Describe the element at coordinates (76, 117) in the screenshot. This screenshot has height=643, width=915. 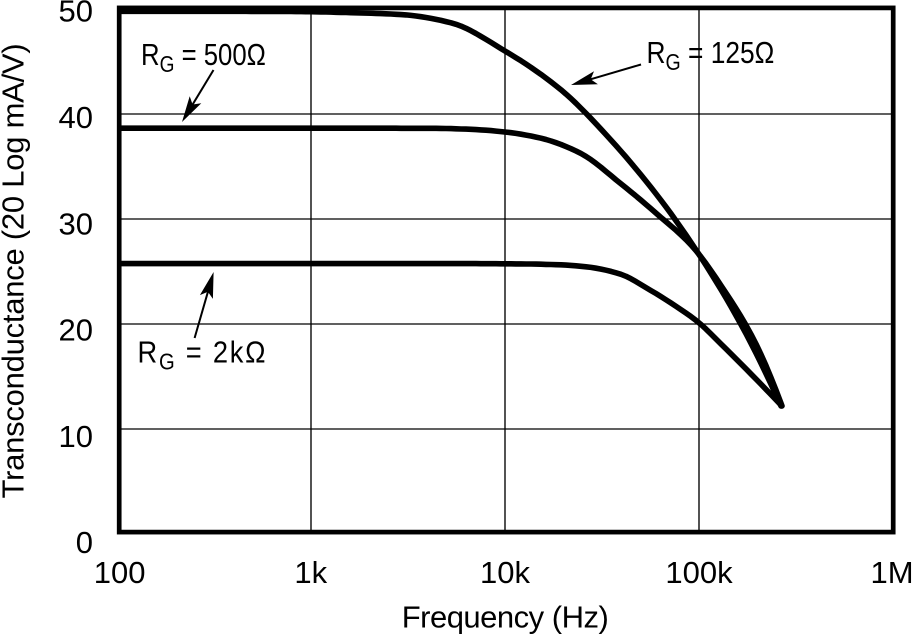
I see `svg-text: 40` at that location.